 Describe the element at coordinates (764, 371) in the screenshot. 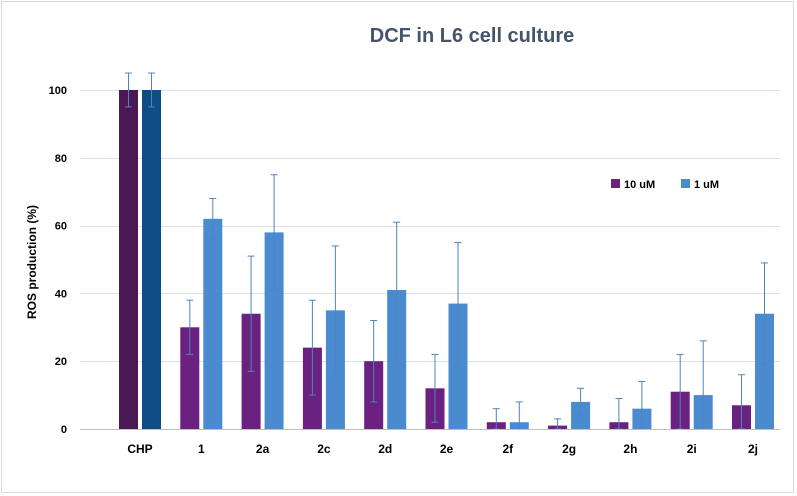

I see `bar-2j-1um` at that location.